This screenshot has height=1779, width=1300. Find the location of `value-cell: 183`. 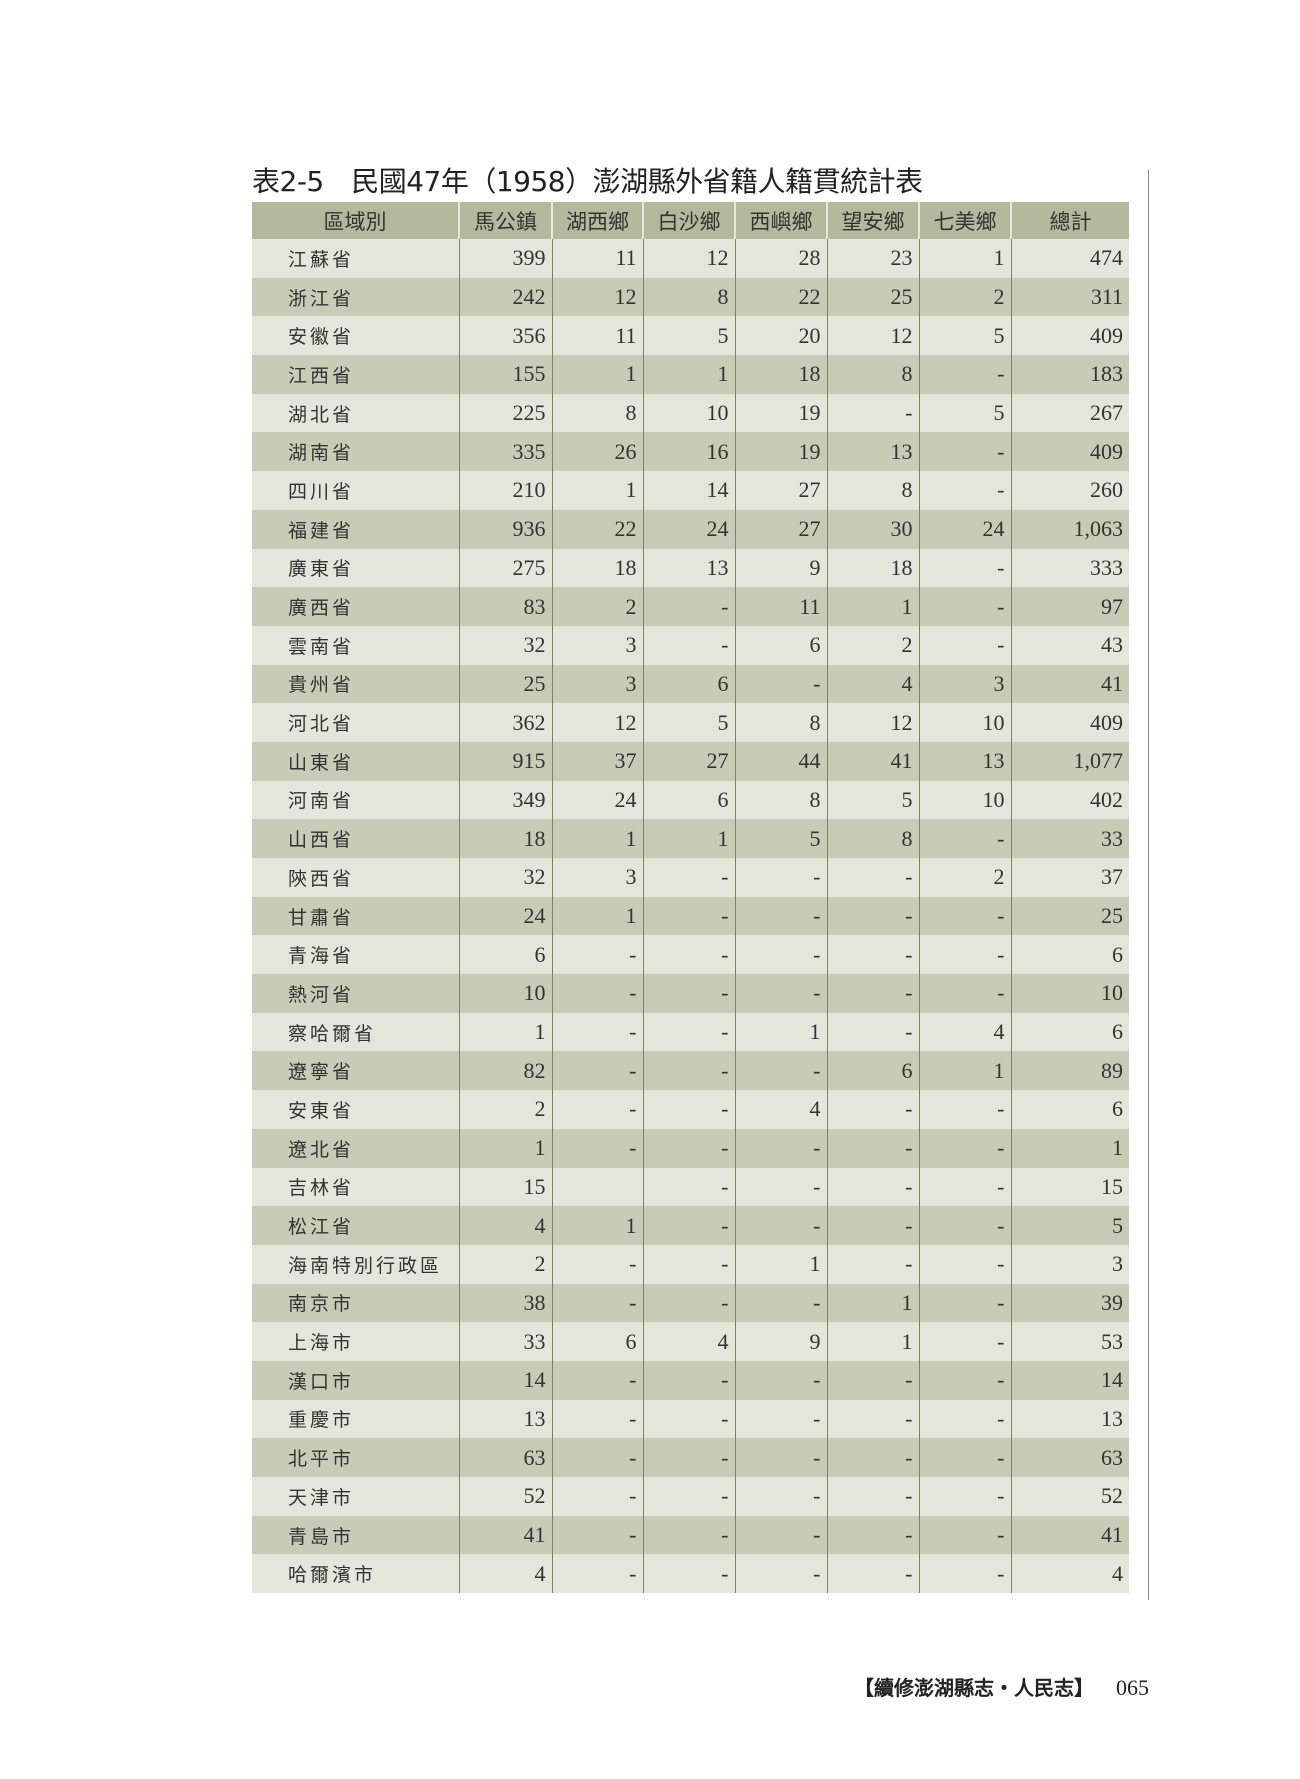

value-cell: 183 is located at coordinates (1069, 374).